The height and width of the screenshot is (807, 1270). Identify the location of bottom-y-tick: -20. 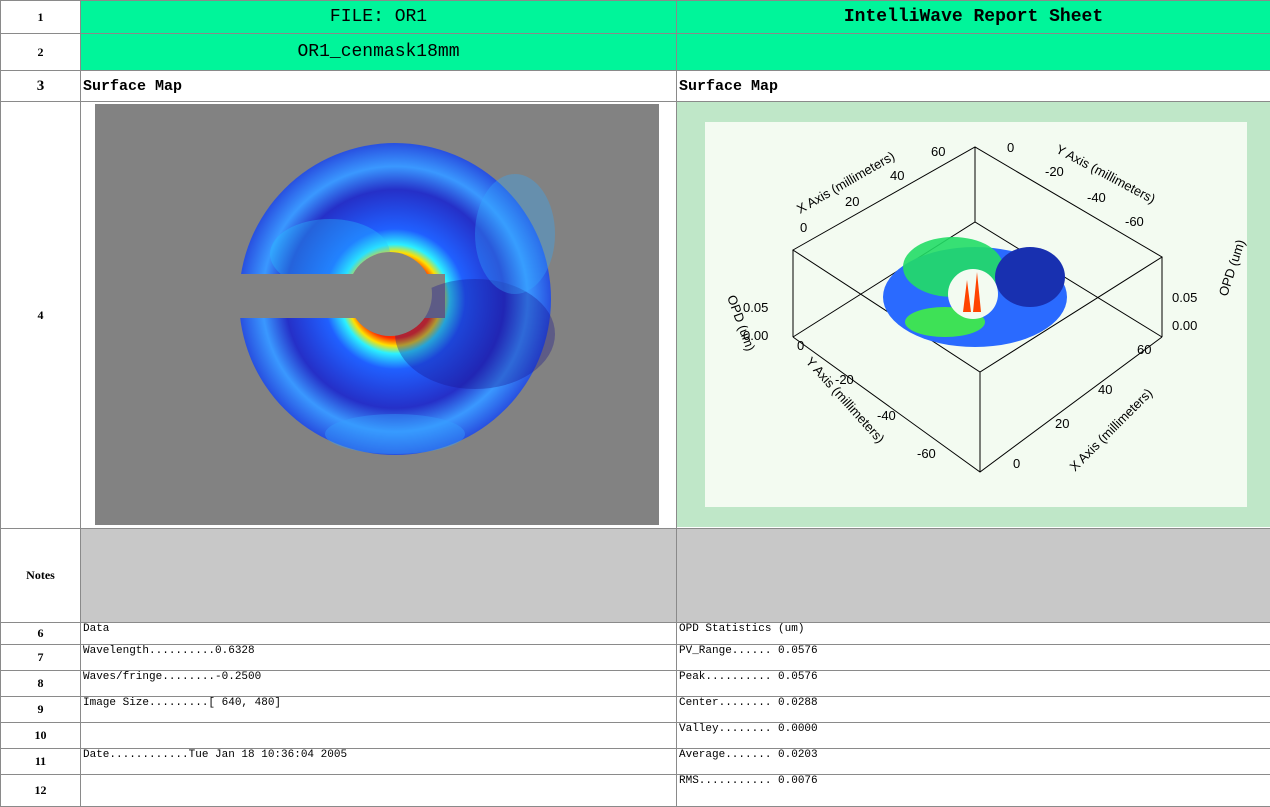
(844, 379).